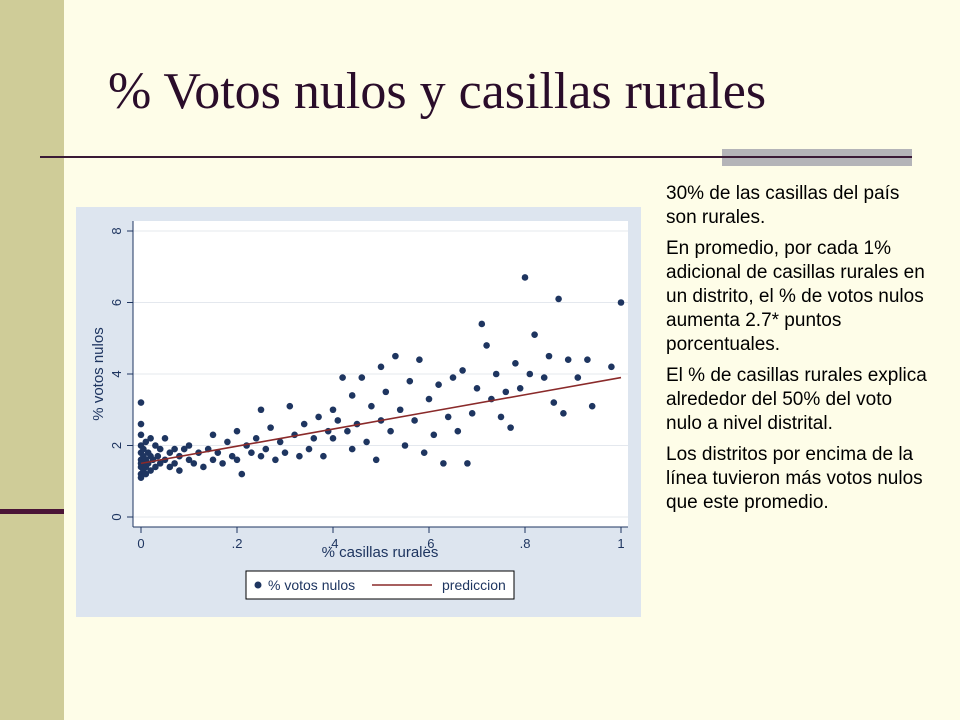 This screenshot has width=960, height=720. I want to click on legend-label-points: % votos nulos, so click(311, 585).